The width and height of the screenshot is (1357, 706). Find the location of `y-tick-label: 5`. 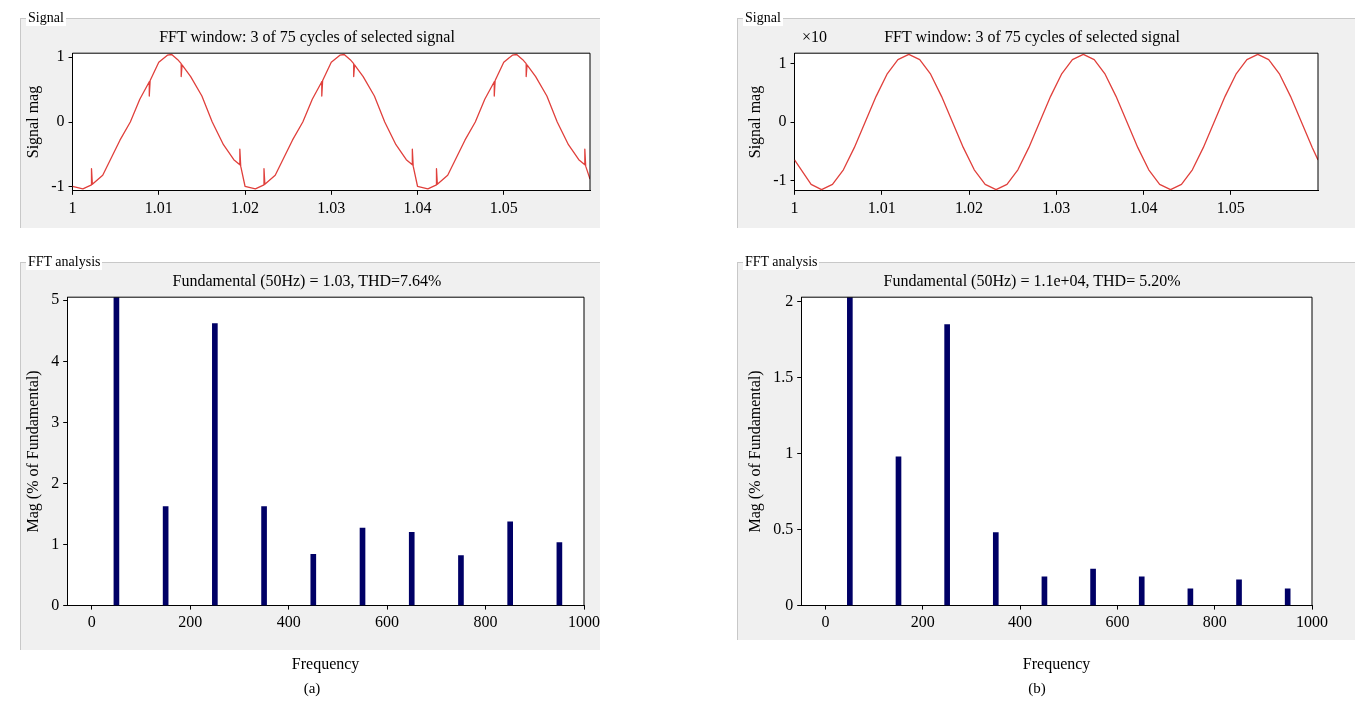

y-tick-label: 5 is located at coordinates (55, 299).